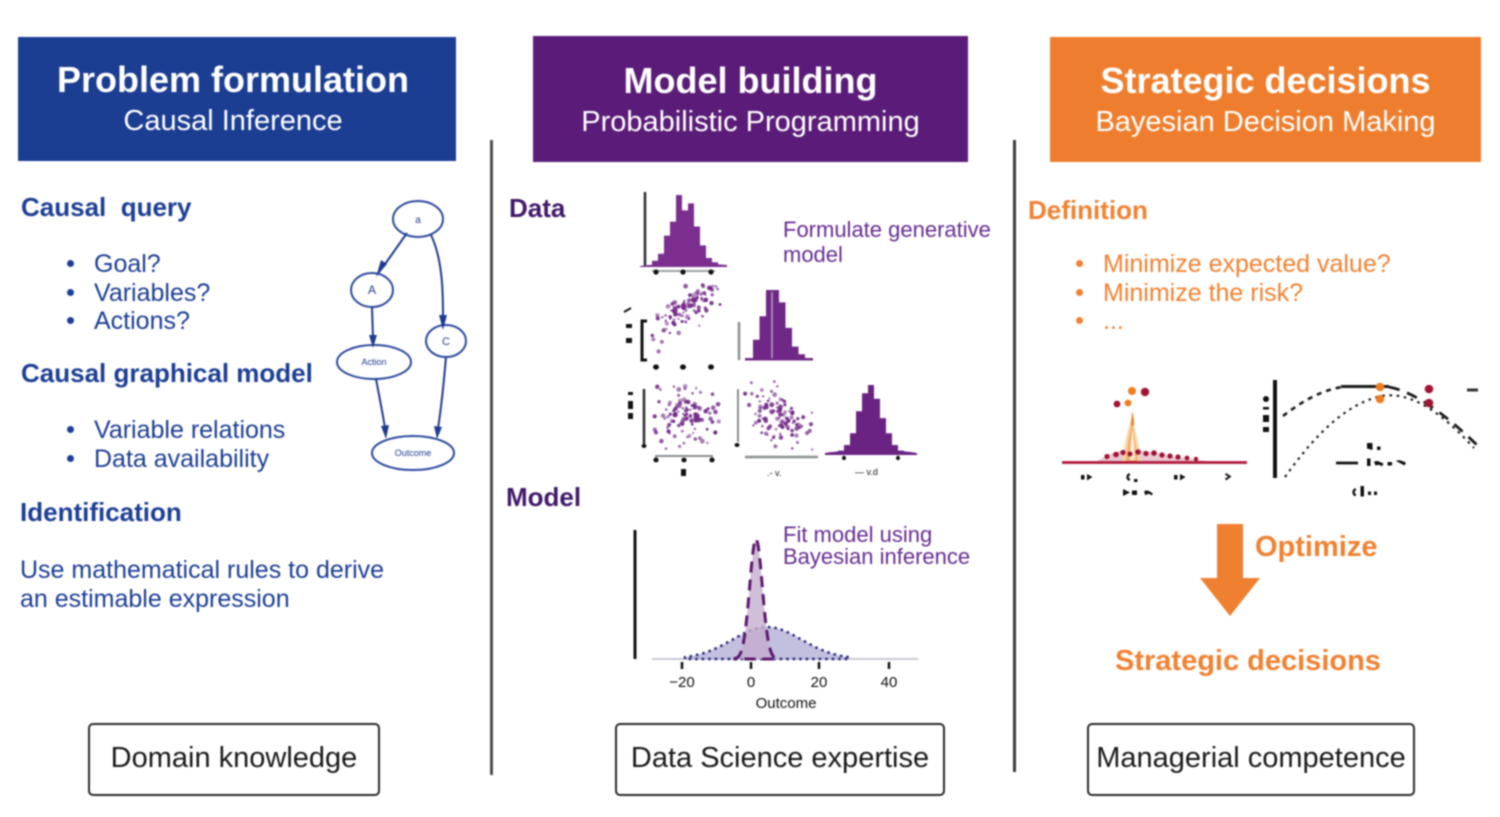 The height and width of the screenshot is (817, 1500). I want to click on svg-text: .- v., so click(774, 473).